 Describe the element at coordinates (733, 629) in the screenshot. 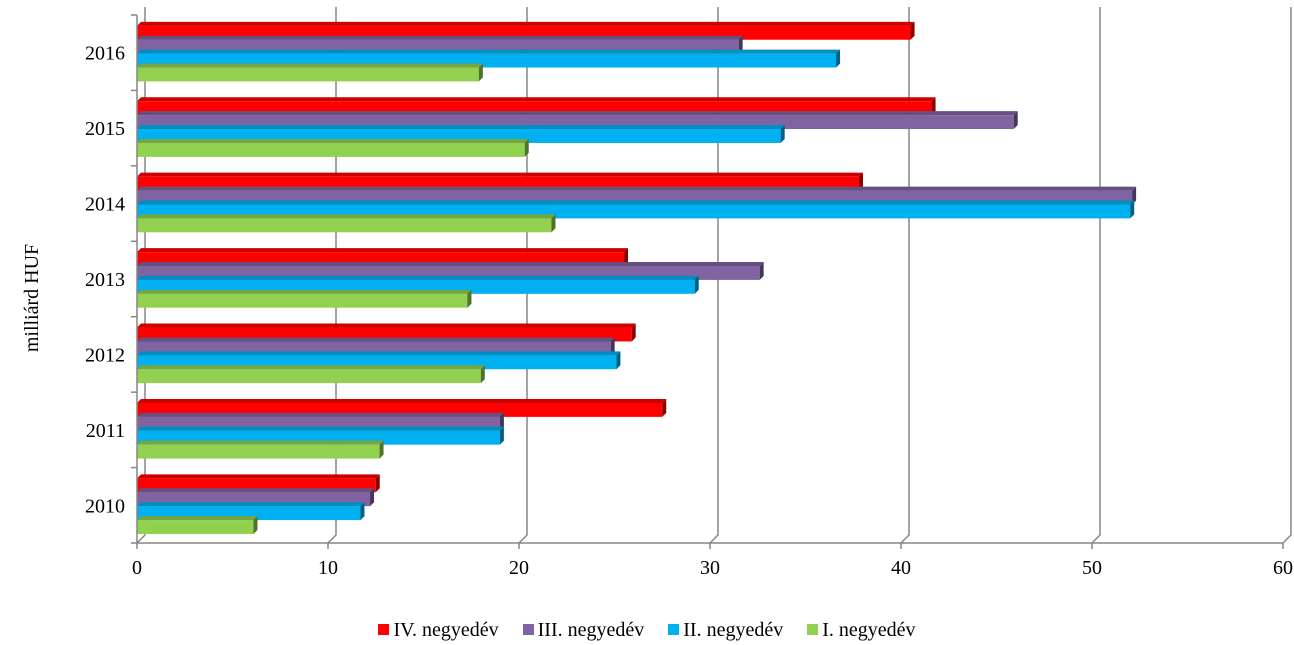

I see `legend-label: II. negyedév` at that location.